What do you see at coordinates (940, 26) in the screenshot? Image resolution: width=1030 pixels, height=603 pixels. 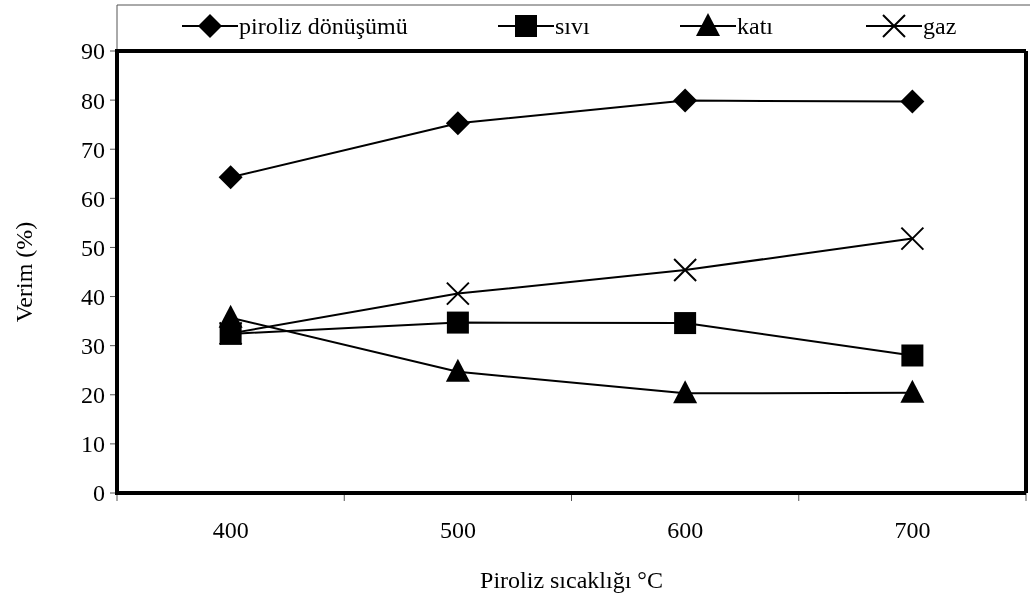 I see `legend-label: gaz` at bounding box center [940, 26].